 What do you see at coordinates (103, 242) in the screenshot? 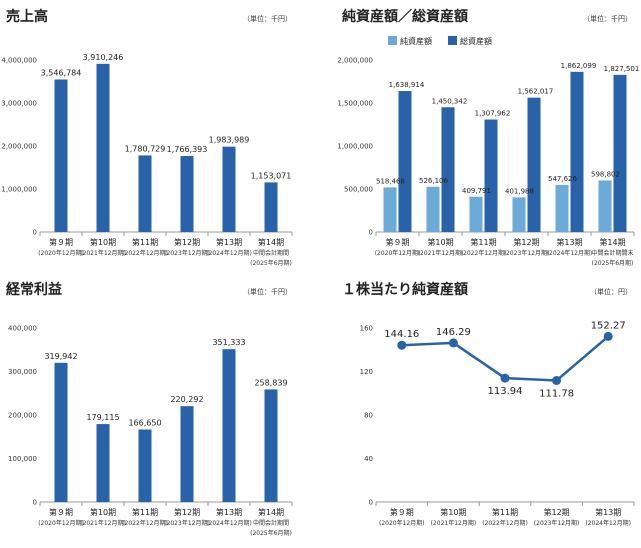
I see `sales-category-label: 第10期` at bounding box center [103, 242].